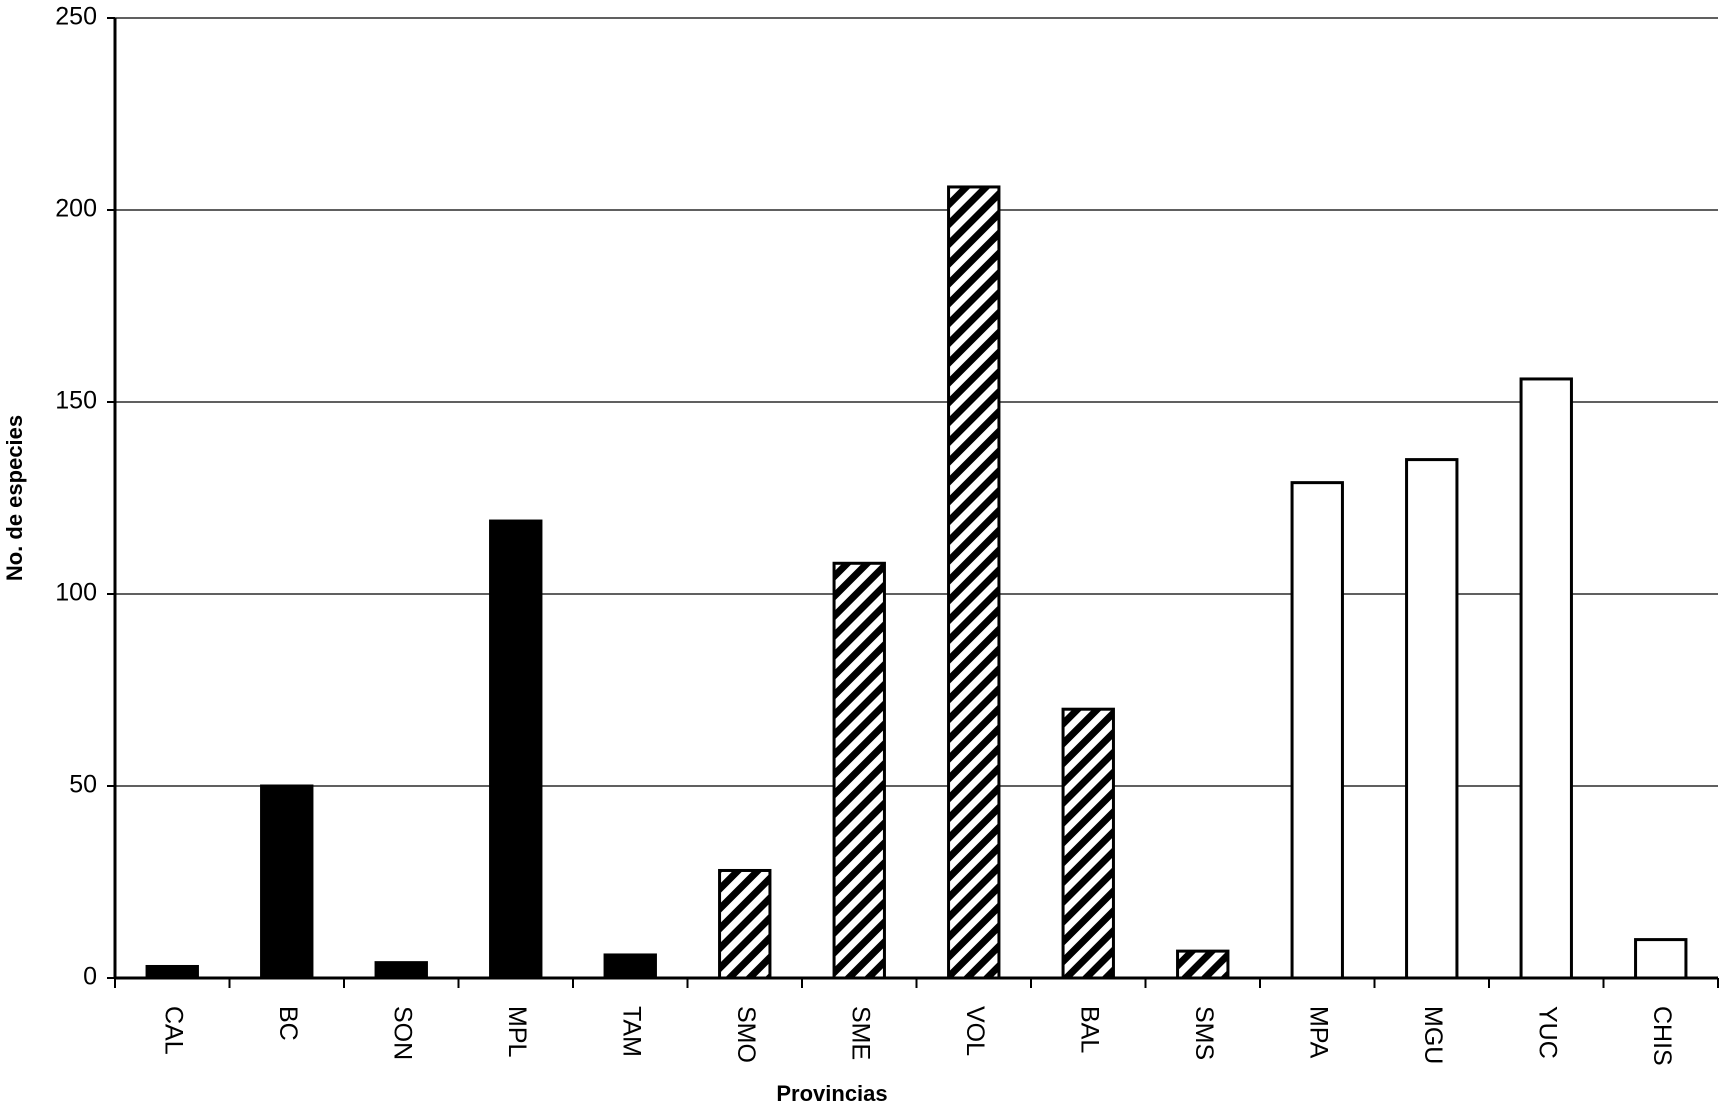 This screenshot has width=1723, height=1109. I want to click on y-tick-label: 100, so click(76, 593).